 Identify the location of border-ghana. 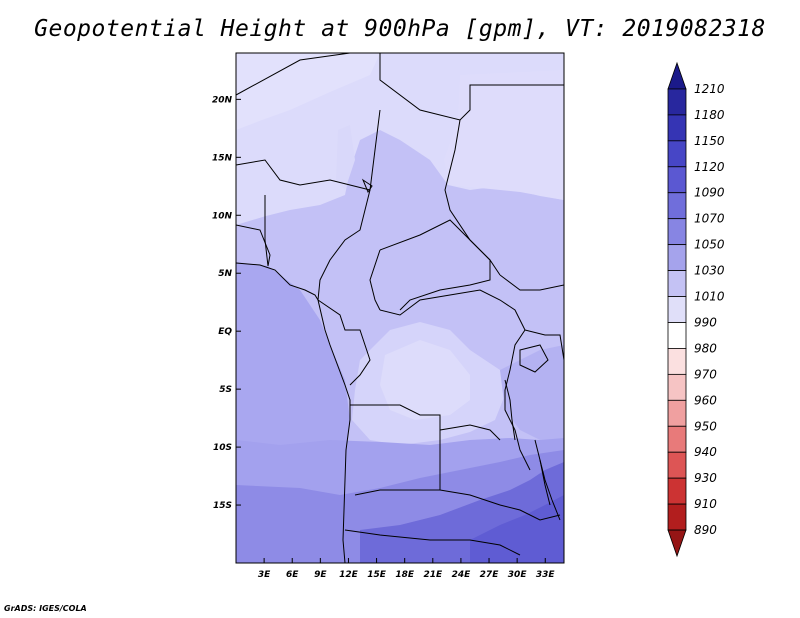
(266, 231).